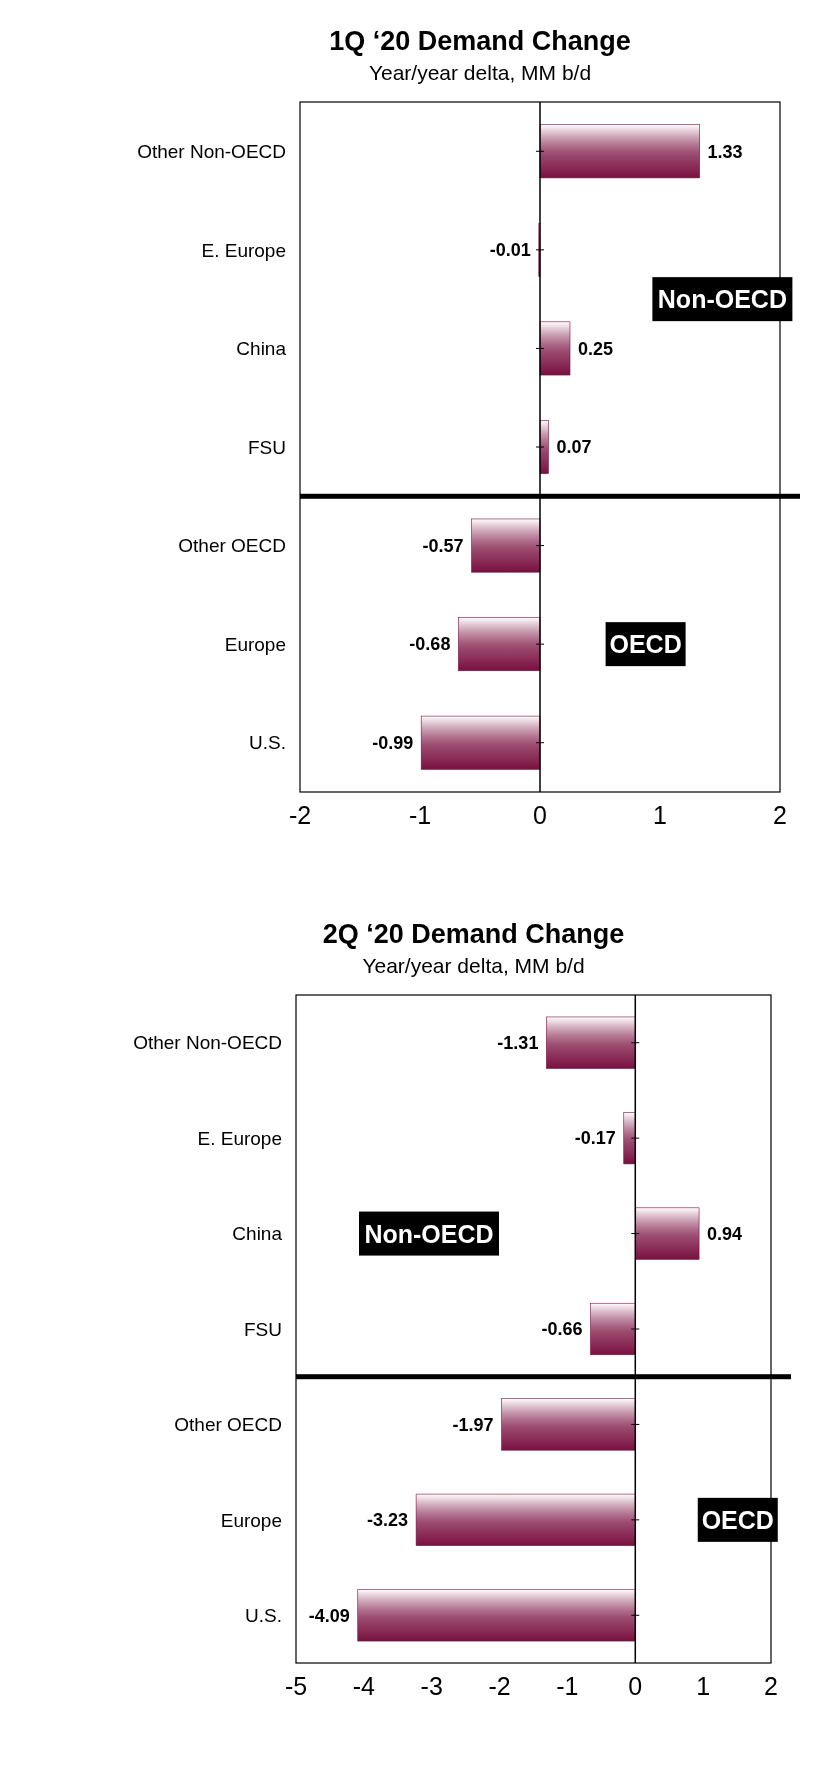 This screenshot has width=820, height=1773. What do you see at coordinates (364, 1686) in the screenshot?
I see `x-tick-label: -4` at bounding box center [364, 1686].